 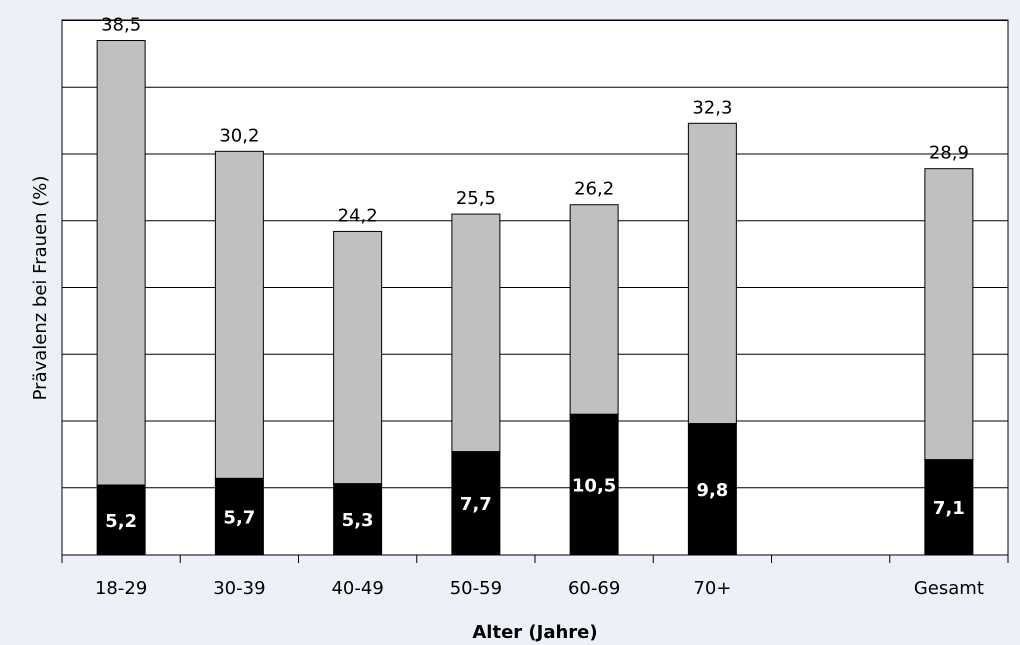 I want to click on x-axis-title: Alter (Jahre), so click(x=534, y=632).